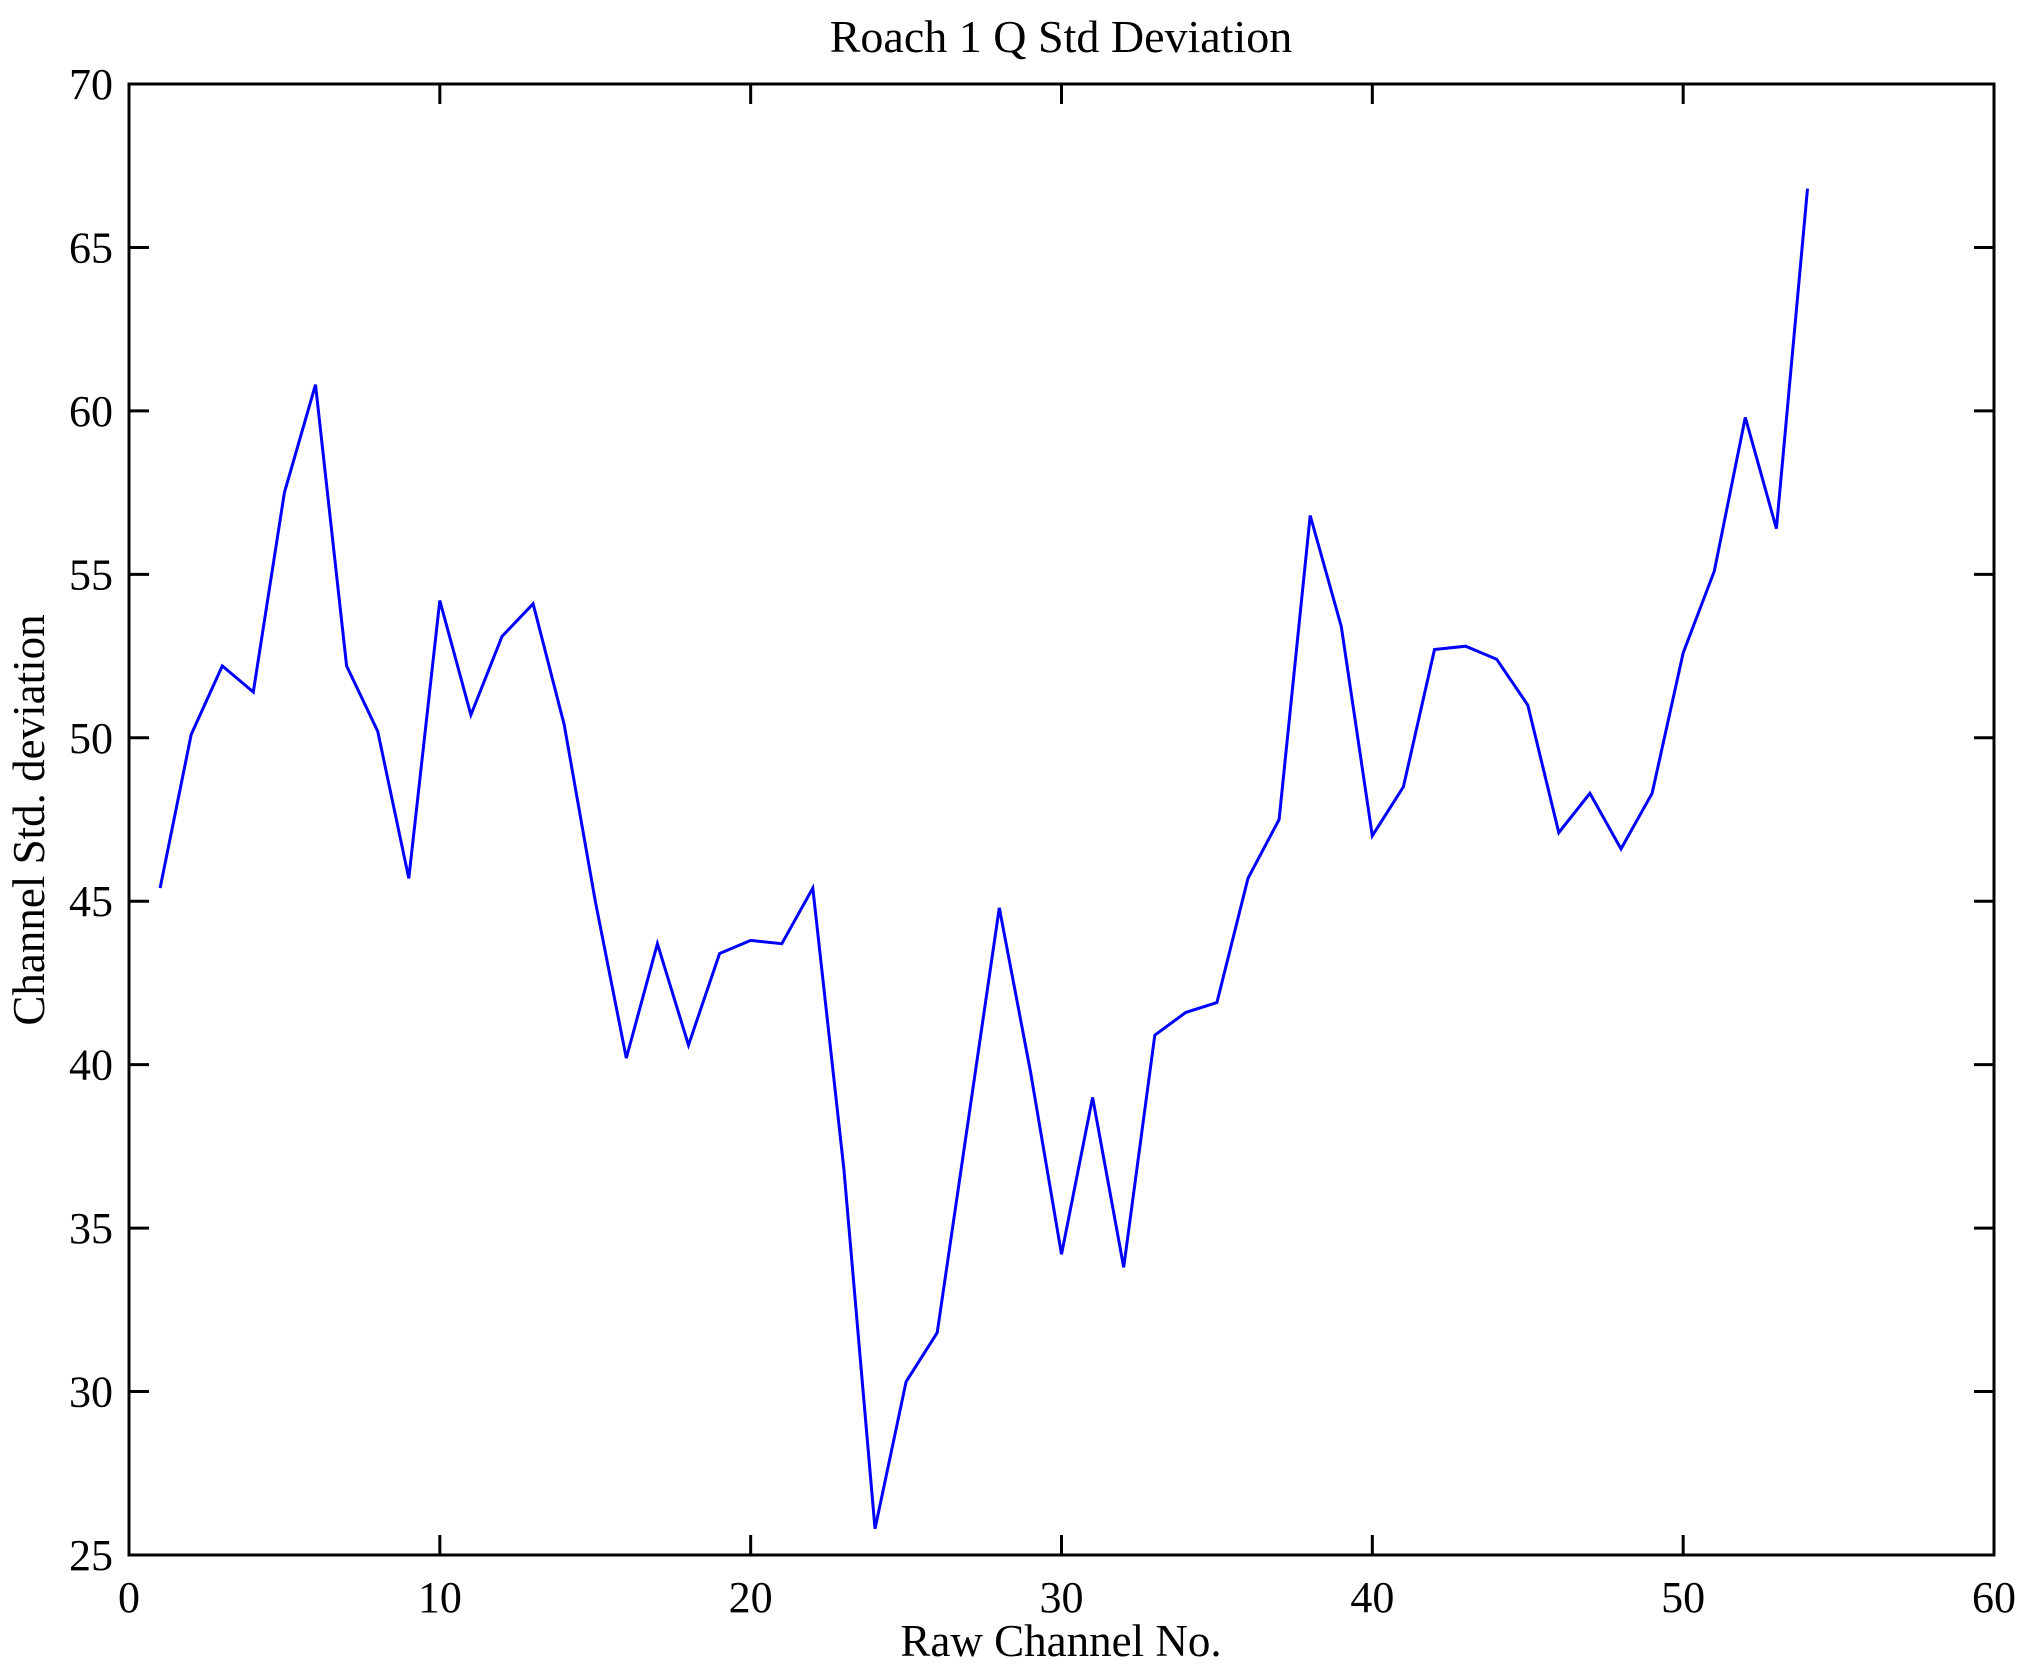 This screenshot has width=2025, height=1676. I want to click on chart-title: Roach 1 Q Std Deviation, so click(1061, 36).